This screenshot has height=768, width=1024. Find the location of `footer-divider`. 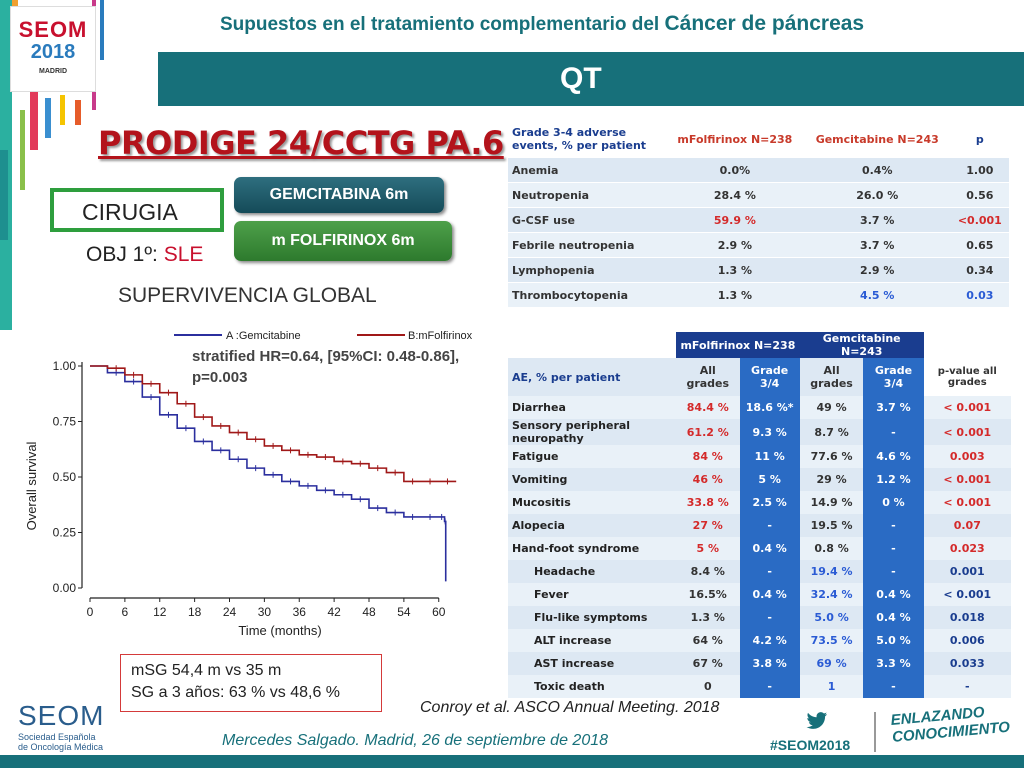

footer-divider is located at coordinates (875, 732).